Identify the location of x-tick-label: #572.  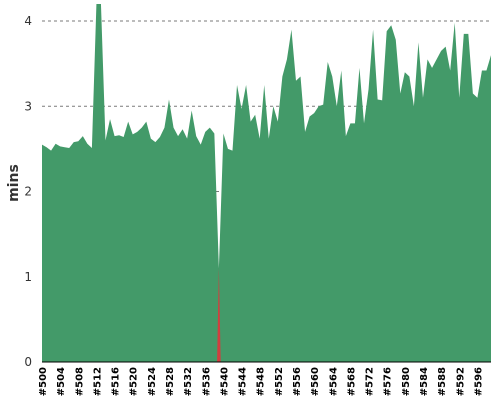
(370, 381).